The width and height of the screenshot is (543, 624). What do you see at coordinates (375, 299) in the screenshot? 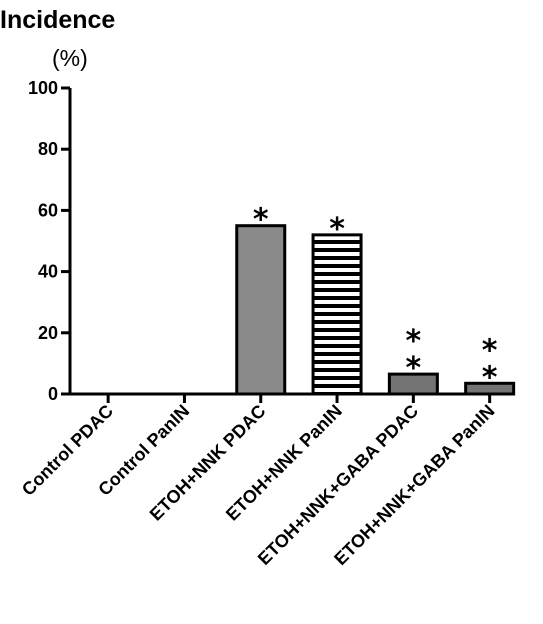
I see `significance-markers: * *****` at bounding box center [375, 299].